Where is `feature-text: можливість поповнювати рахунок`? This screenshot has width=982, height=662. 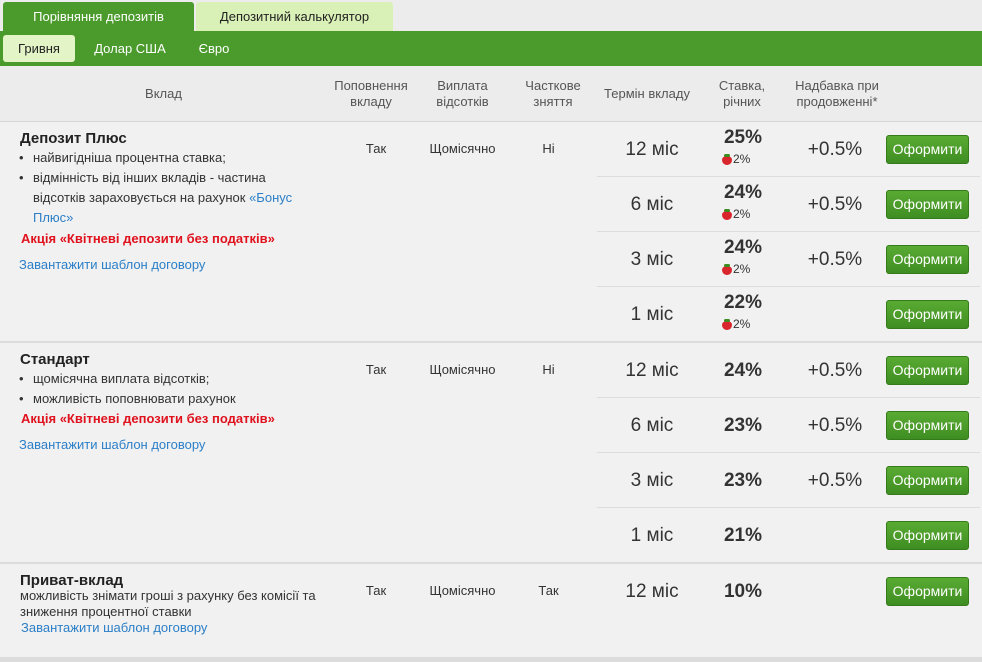
feature-text: можливість поповнювати рахунок is located at coordinates (134, 398).